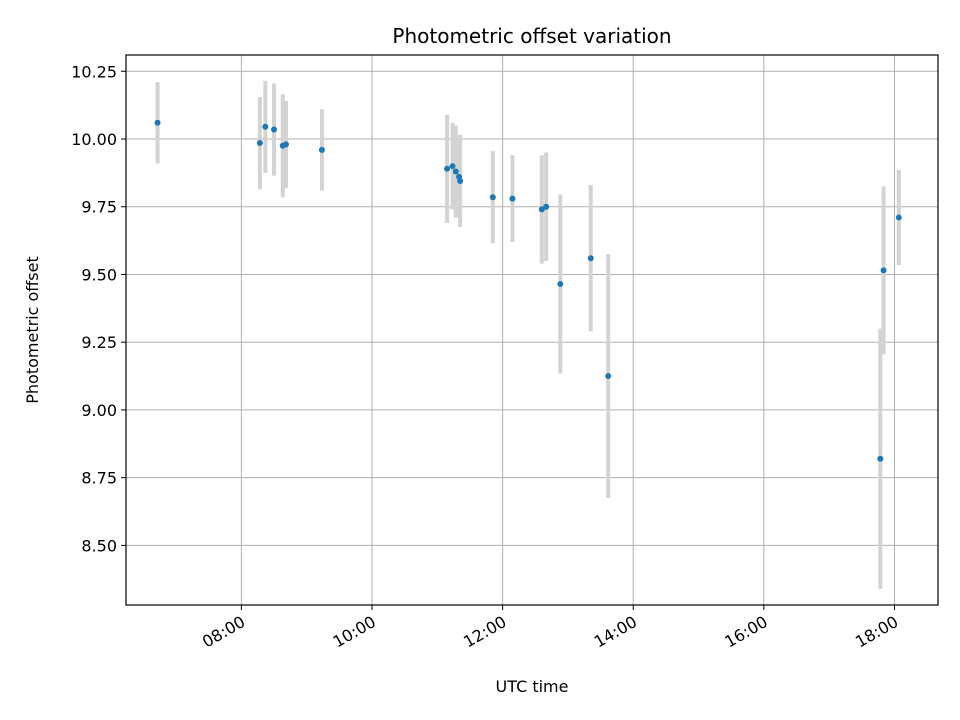 The image size is (960, 720). I want to click on y-tick-label: 9.25, so click(99, 342).